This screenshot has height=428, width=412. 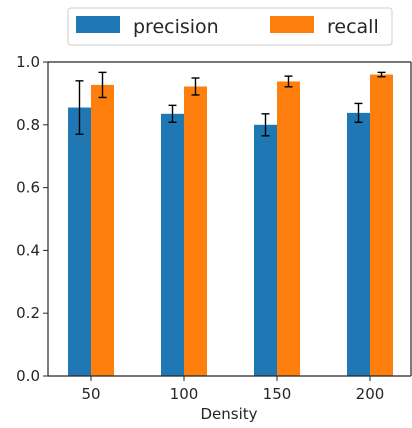 I want to click on y-ticks-group: 0.0 0.2 0.4 0.6 0.8 1.0, so click(x=32, y=219).